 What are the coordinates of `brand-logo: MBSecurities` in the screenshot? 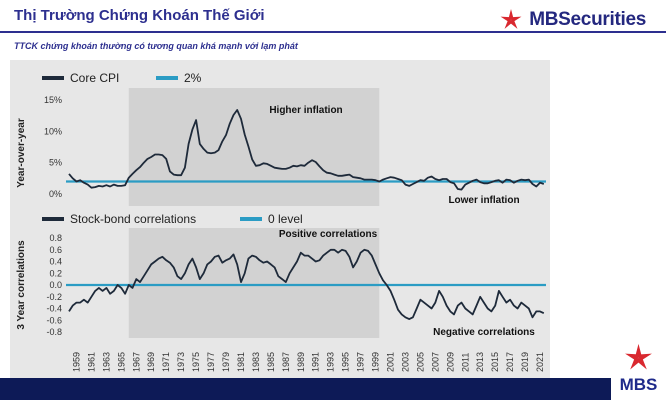 It's located at (572, 20).